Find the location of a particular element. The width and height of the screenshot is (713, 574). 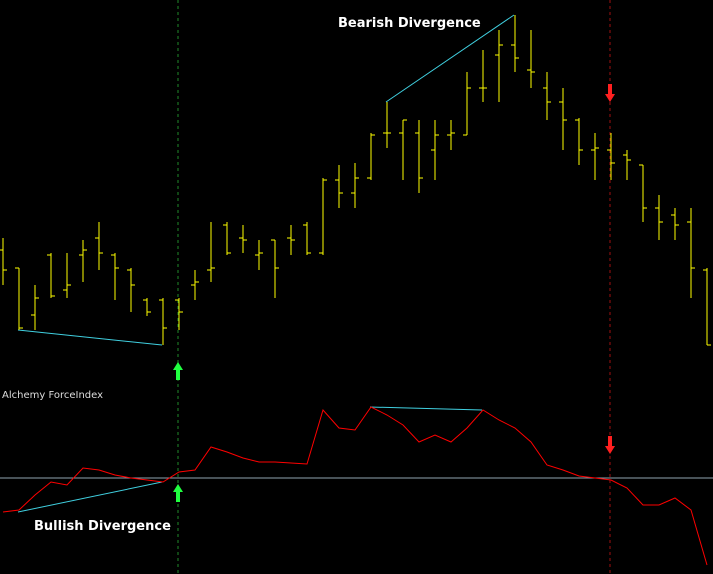

sell-arrow is located at coordinates (610, 269).